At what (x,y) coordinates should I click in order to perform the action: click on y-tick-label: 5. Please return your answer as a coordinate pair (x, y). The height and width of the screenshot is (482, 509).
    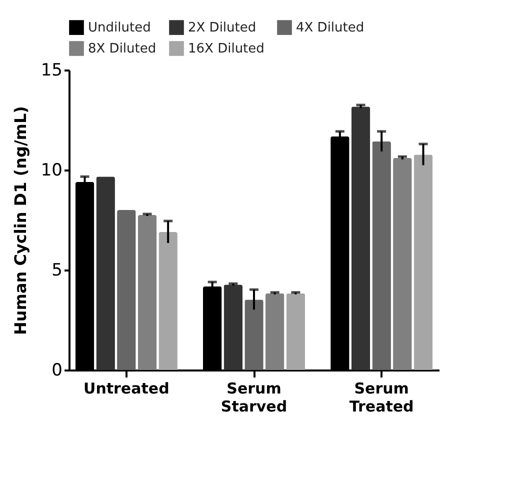
    Looking at the image, I should click on (57, 270).